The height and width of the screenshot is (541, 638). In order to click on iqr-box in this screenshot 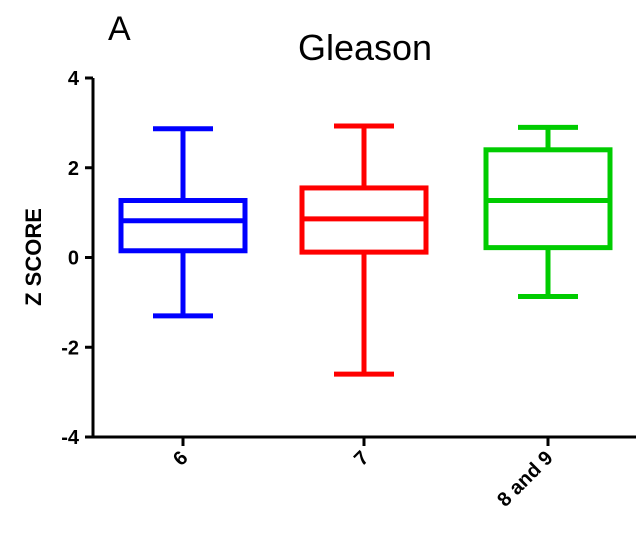, I will do `click(183, 226)`.